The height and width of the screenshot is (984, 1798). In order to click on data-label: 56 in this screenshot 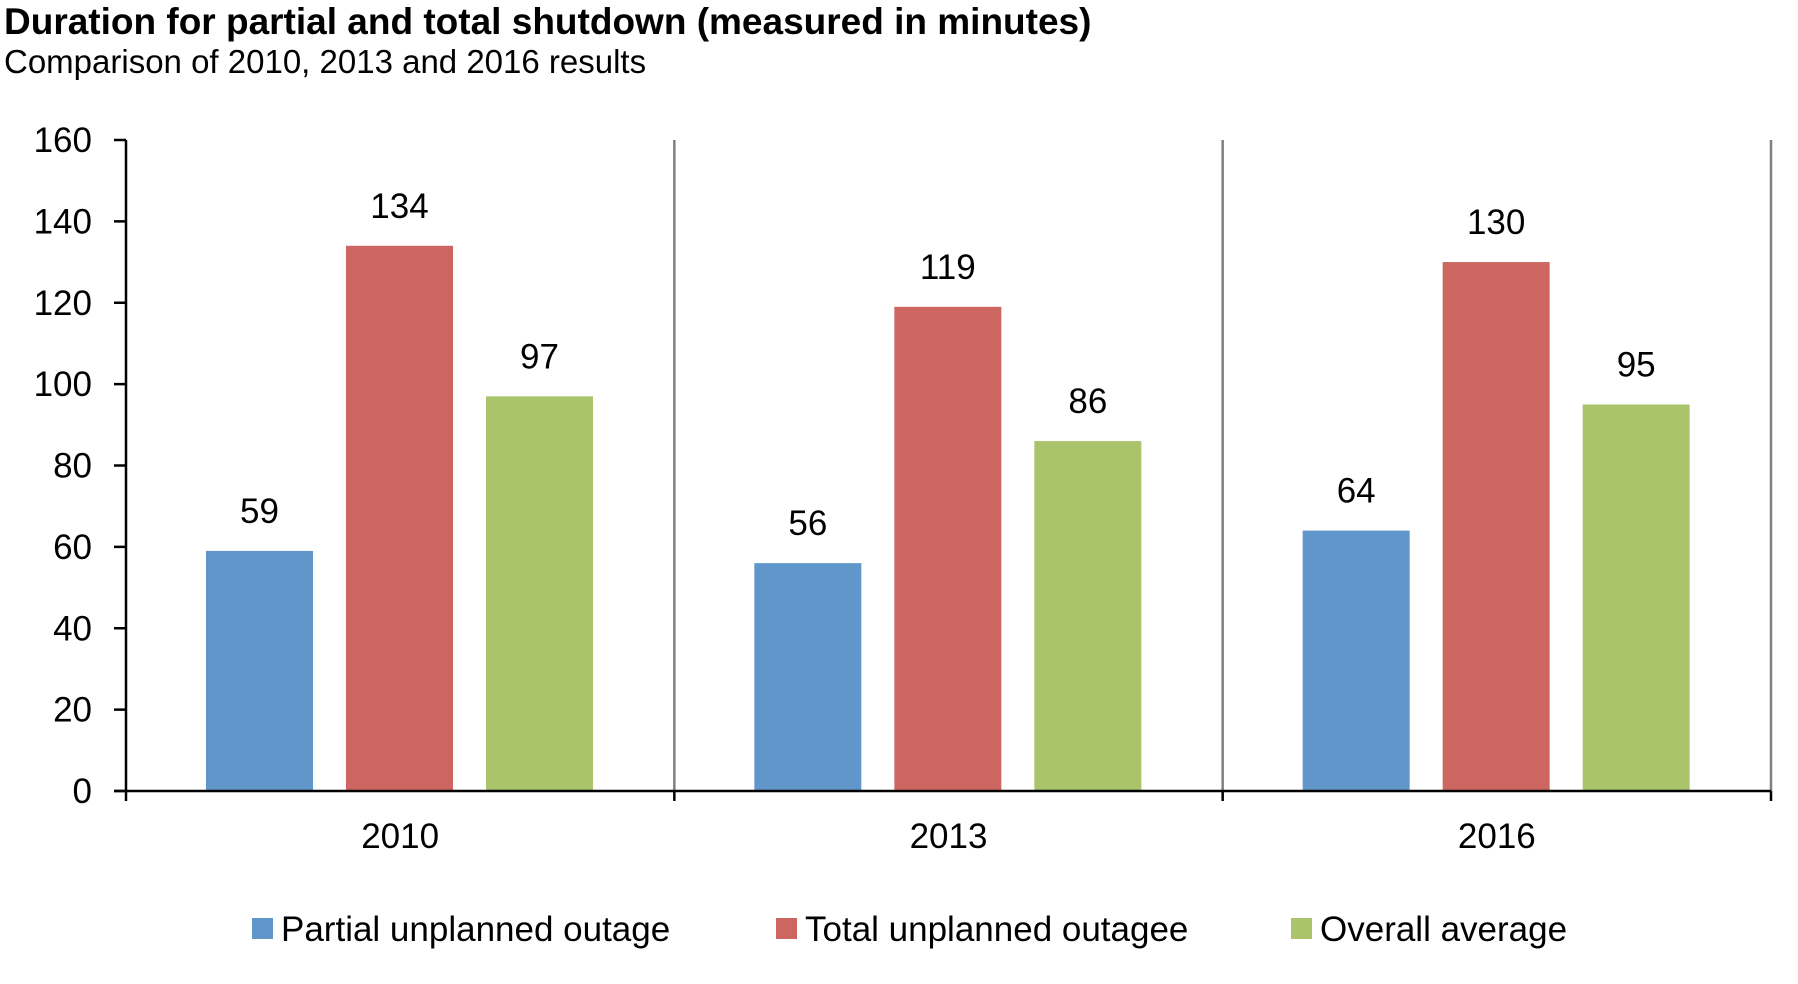, I will do `click(807, 523)`.